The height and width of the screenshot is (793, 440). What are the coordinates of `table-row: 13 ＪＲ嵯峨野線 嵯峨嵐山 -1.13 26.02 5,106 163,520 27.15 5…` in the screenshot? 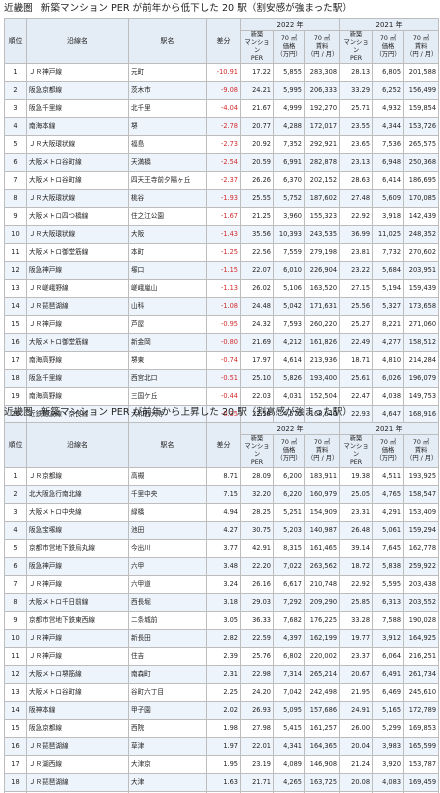 It's located at (222, 288).